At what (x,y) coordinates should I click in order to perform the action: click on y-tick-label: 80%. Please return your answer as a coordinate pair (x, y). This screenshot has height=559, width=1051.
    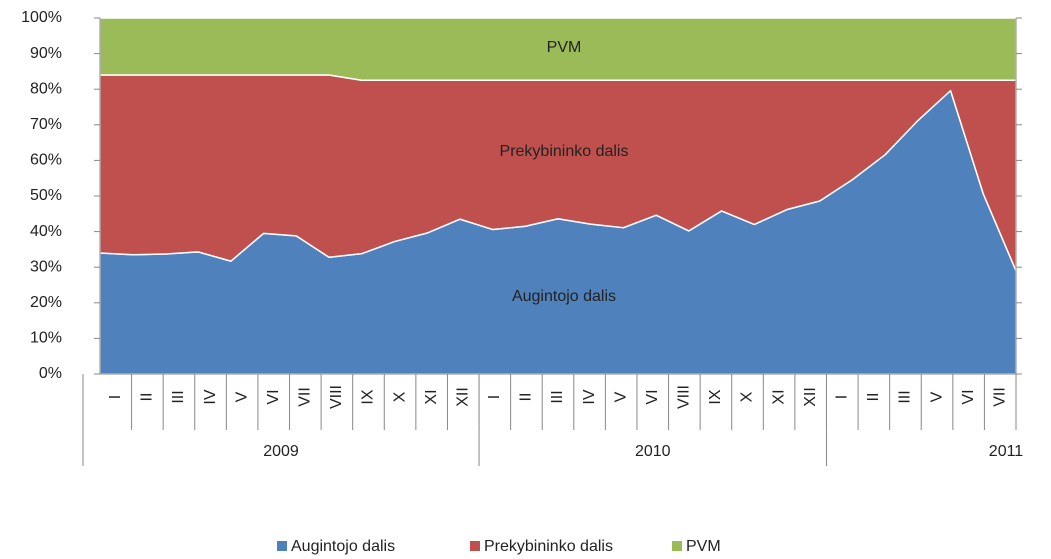
    Looking at the image, I should click on (46, 88).